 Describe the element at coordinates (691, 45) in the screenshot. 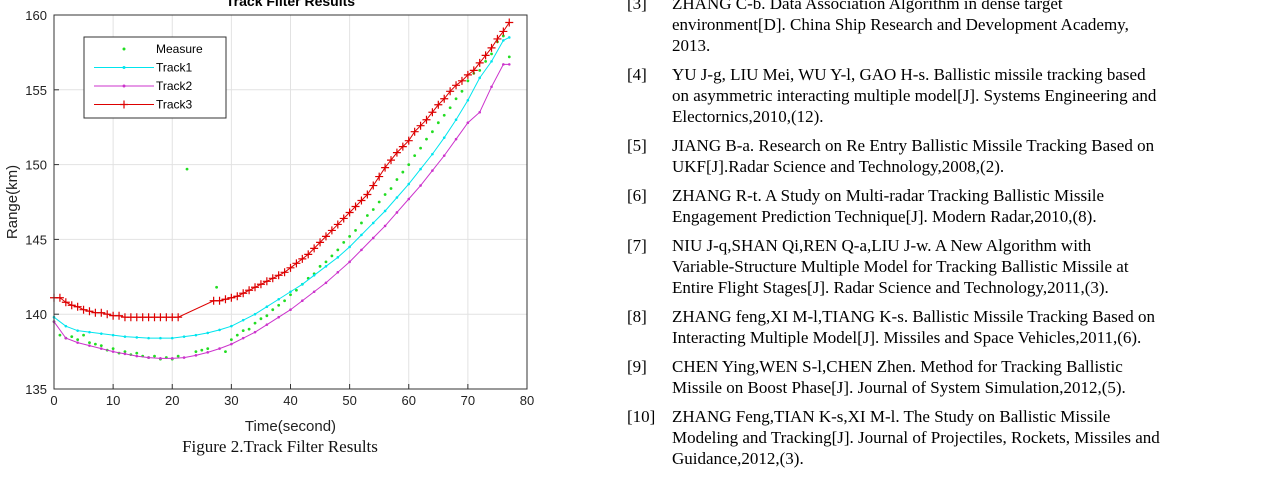

I see `reference-line: 2013.` at that location.